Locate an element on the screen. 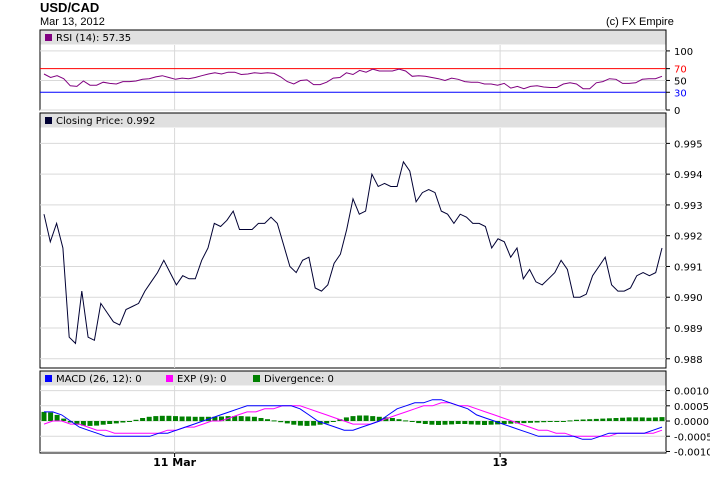 The height and width of the screenshot is (487, 710). rsi-series-line is located at coordinates (353, 79).